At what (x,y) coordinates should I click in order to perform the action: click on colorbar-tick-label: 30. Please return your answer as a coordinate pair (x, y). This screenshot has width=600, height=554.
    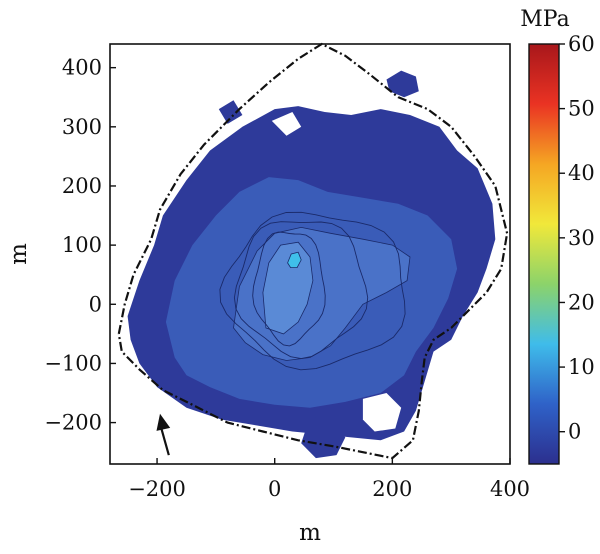
    Looking at the image, I should click on (581, 238).